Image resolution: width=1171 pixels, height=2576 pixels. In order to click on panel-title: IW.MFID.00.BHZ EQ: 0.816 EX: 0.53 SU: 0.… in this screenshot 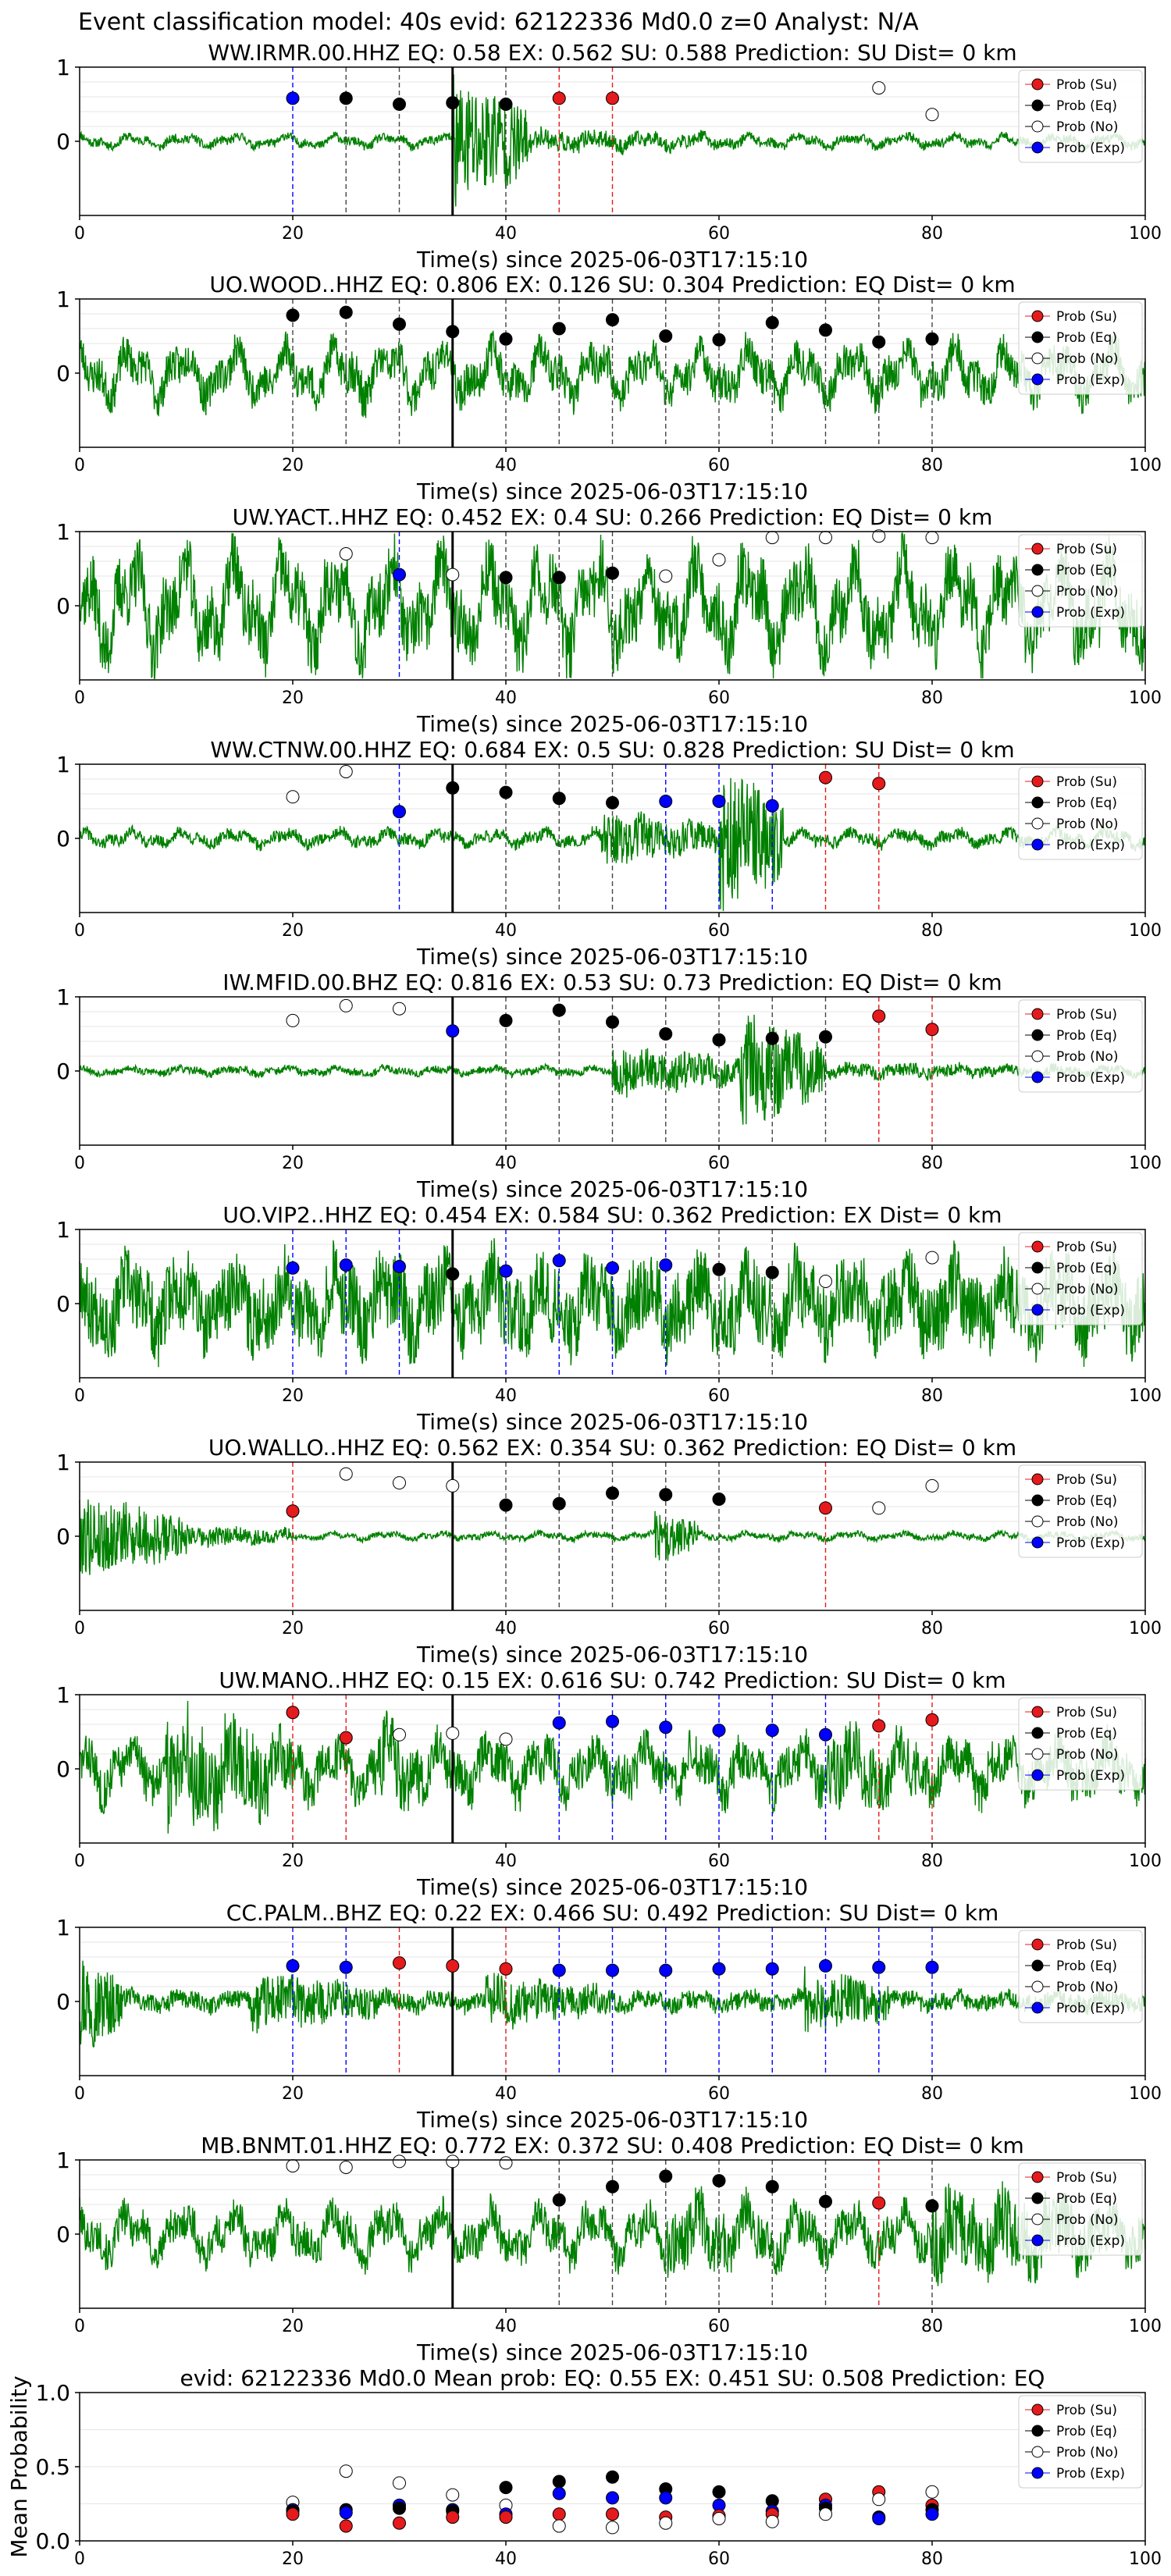, I will do `click(612, 982)`.